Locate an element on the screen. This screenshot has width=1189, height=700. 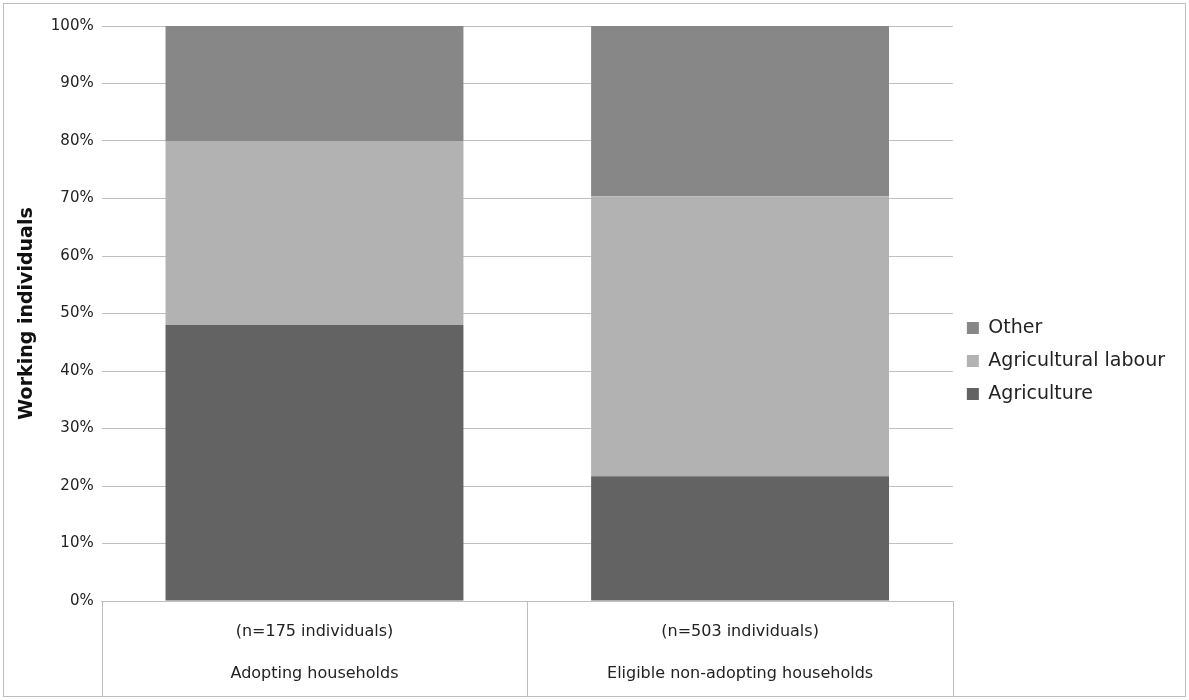
y-tick-label: 80% is located at coordinates (77, 139).